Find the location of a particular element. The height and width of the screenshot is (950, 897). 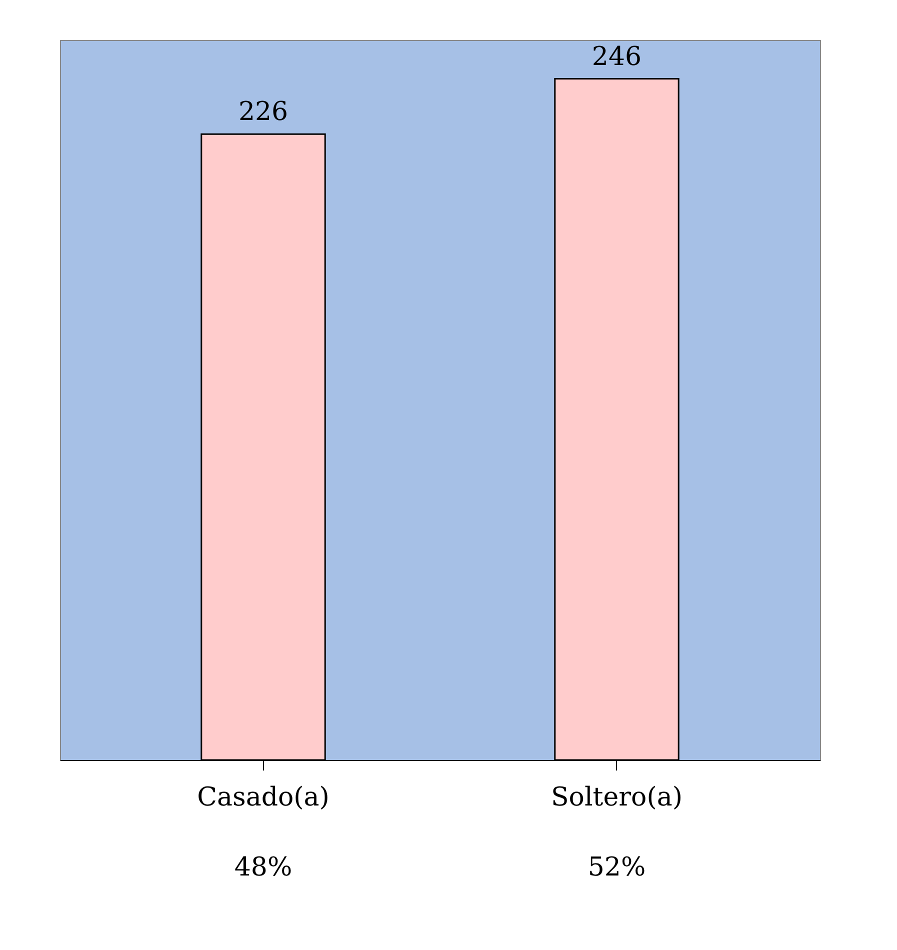

category-label: Soltero(a) 52% is located at coordinates (616, 832).